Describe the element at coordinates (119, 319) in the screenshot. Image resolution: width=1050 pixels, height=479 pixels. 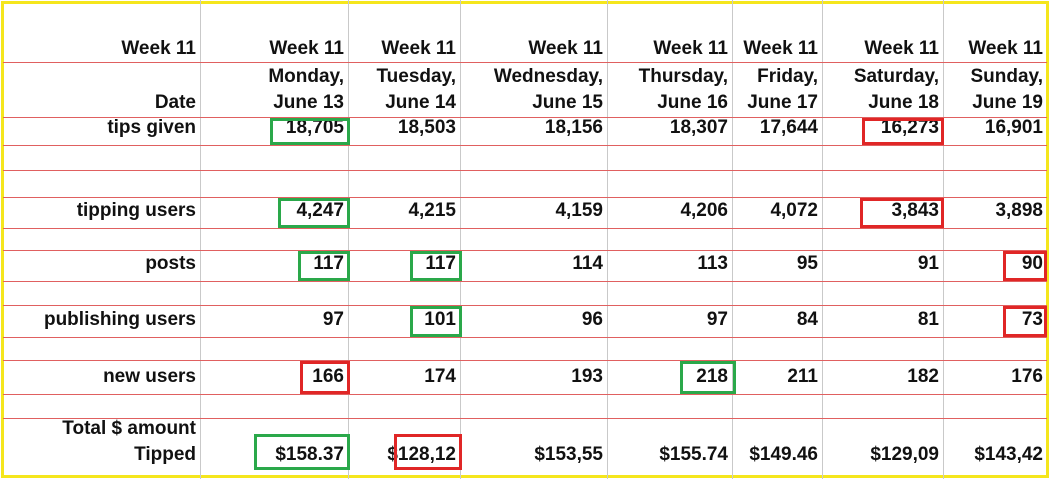
I see `row-label: publishing users` at that location.